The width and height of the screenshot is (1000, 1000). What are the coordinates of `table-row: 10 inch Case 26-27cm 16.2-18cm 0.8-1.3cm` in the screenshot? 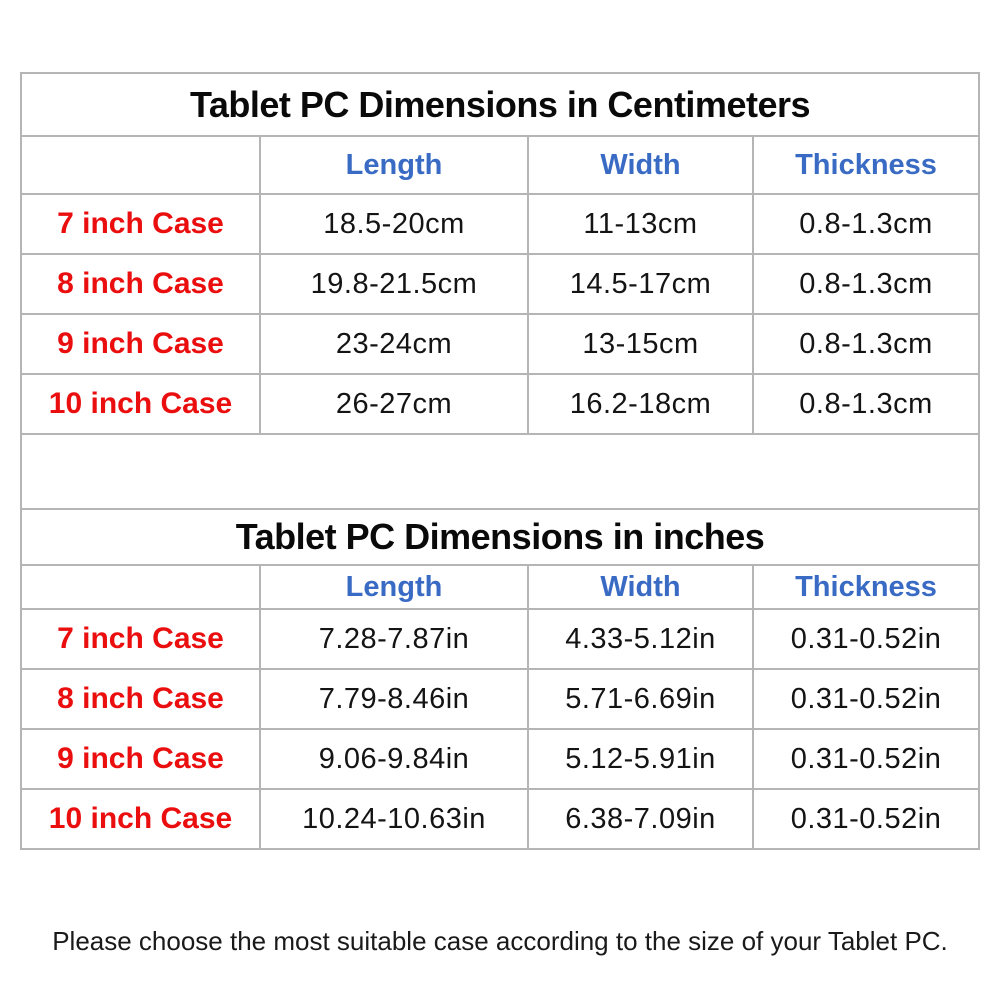 It's located at (500, 404).